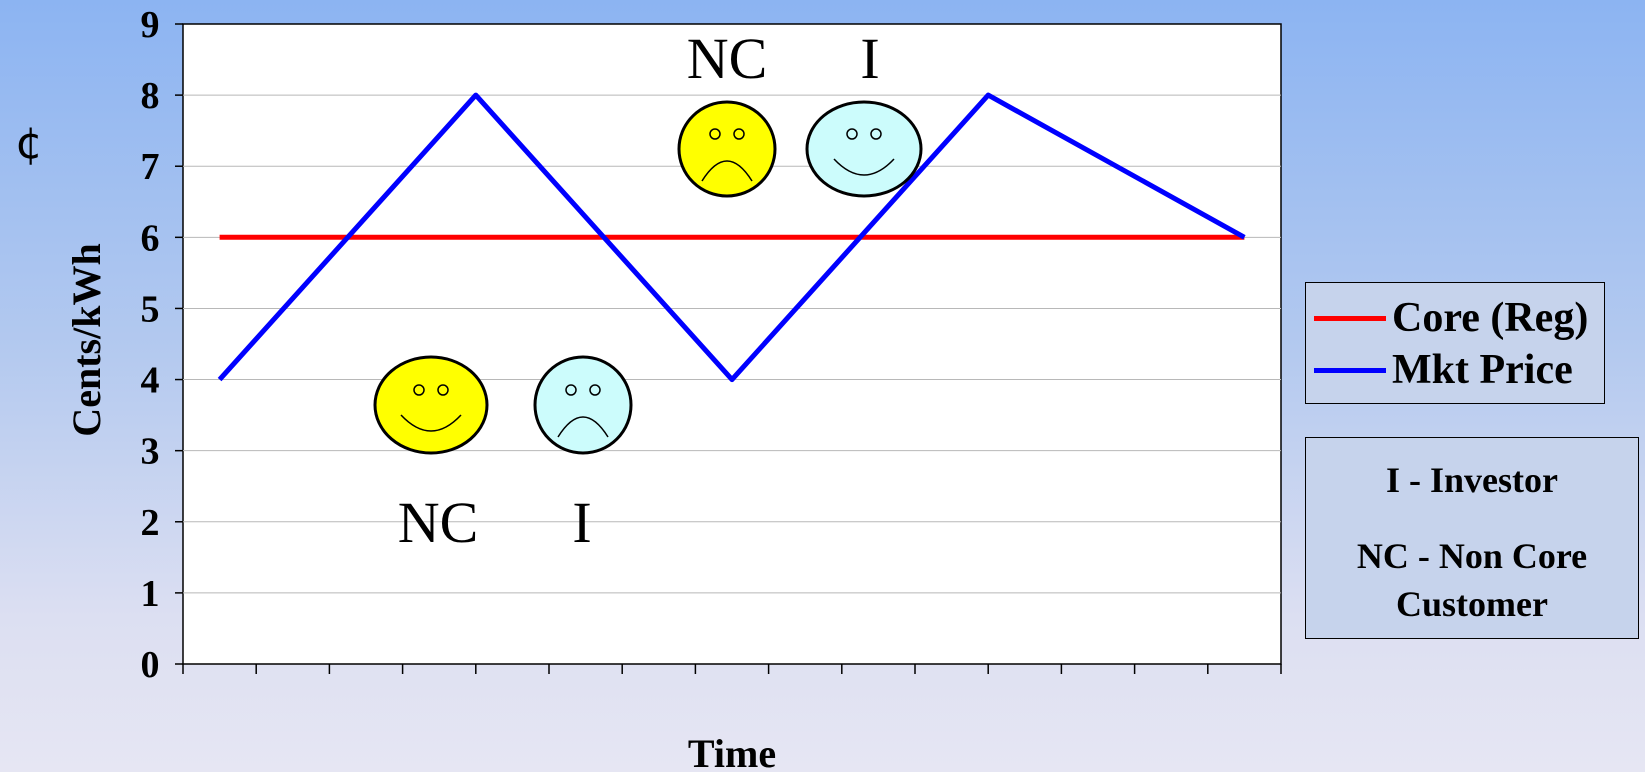 This screenshot has height=772, width=1645. Describe the element at coordinates (581, 522) in the screenshot. I see `bottom-i-label: I` at that location.